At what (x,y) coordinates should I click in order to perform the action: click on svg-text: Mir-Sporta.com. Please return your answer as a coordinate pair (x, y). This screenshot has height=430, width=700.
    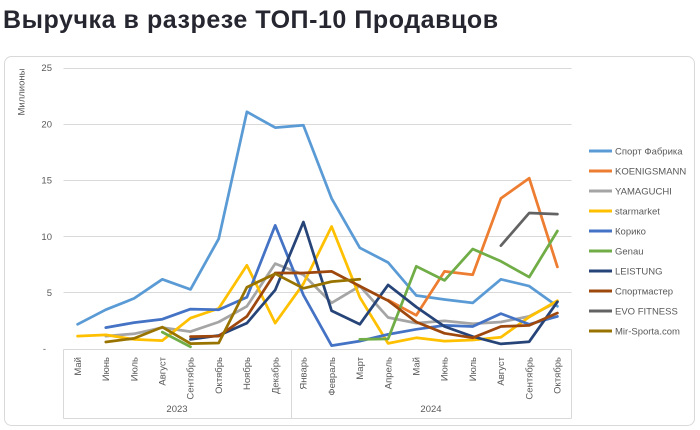
    Looking at the image, I should click on (647, 331).